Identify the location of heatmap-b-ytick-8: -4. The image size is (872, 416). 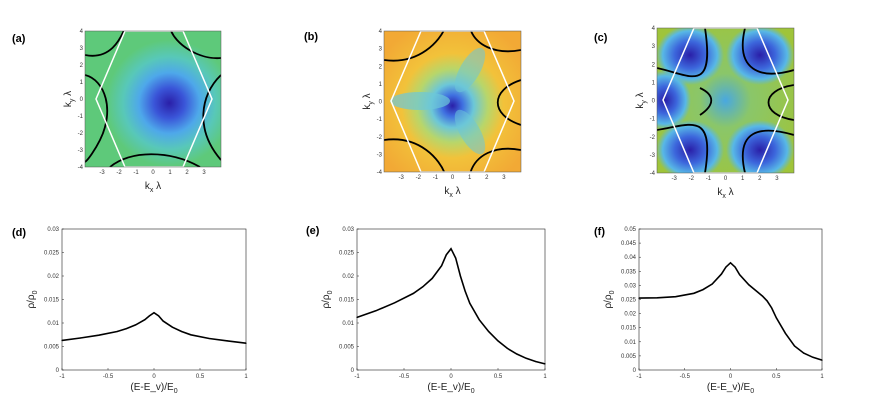
(380, 173).